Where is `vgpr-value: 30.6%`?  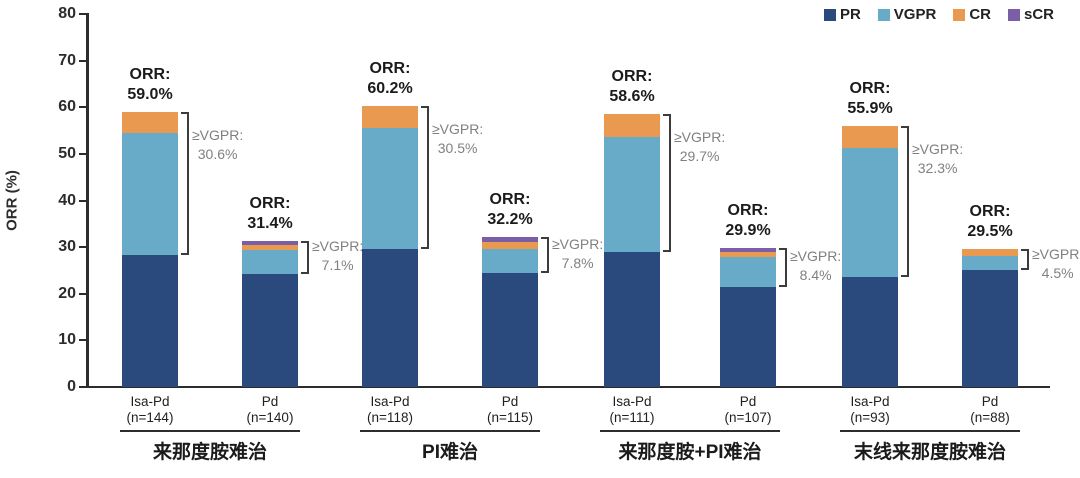
vgpr-value: 30.6% is located at coordinates (217, 153).